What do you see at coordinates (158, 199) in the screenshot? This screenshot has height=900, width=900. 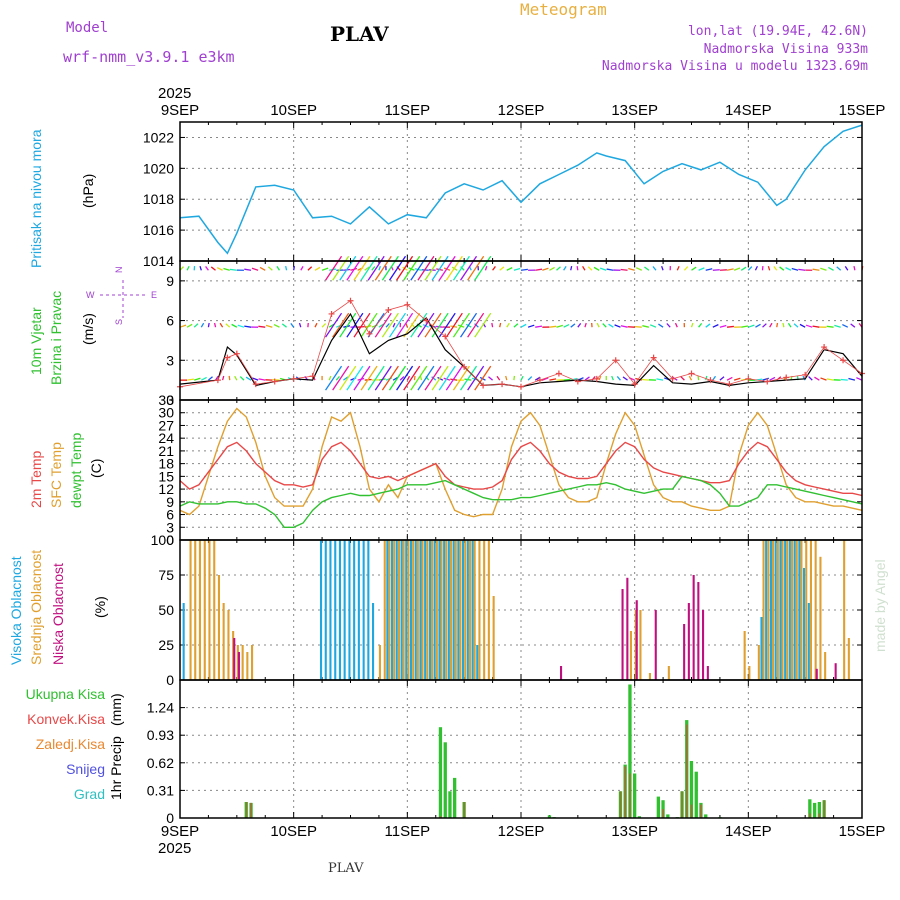 I see `pressure-y-tick-label: 1018` at bounding box center [158, 199].